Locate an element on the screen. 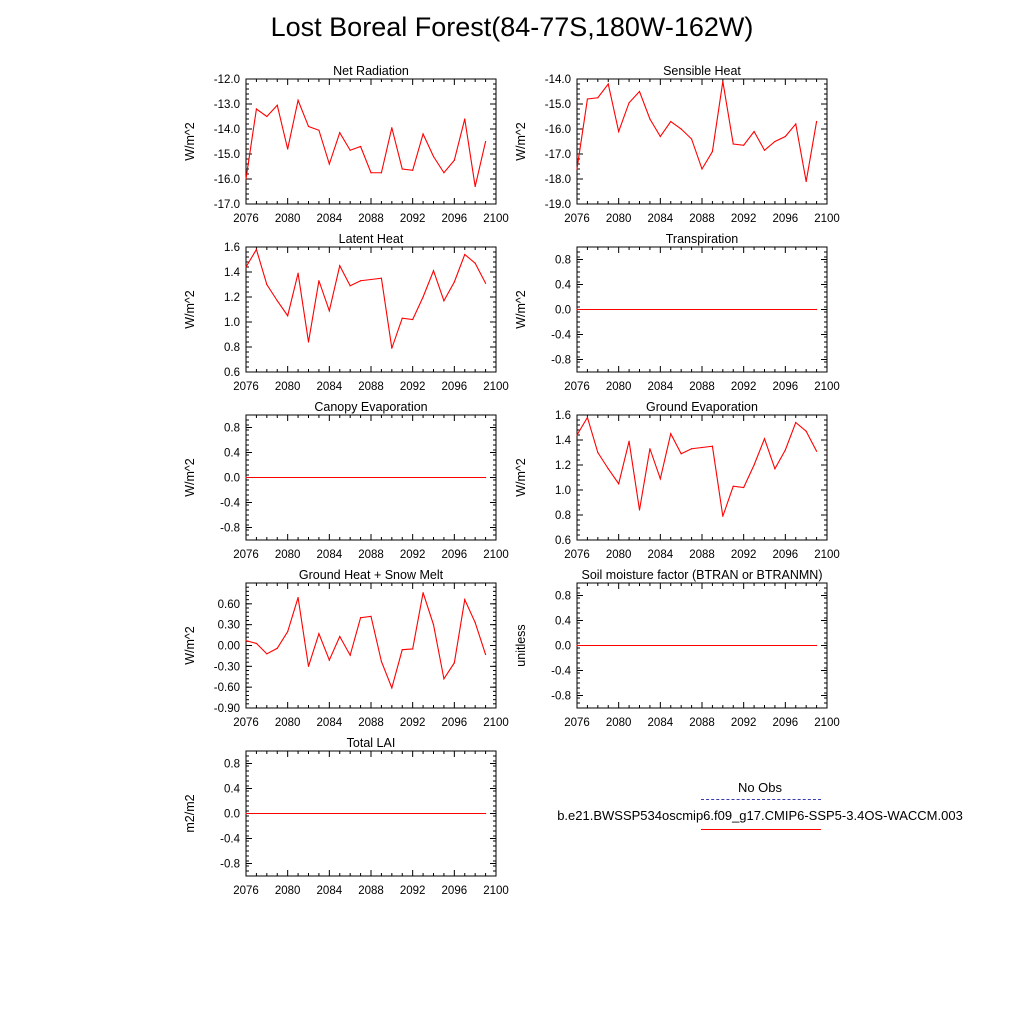  y-tick-label: 0.8 is located at coordinates (232, 429).